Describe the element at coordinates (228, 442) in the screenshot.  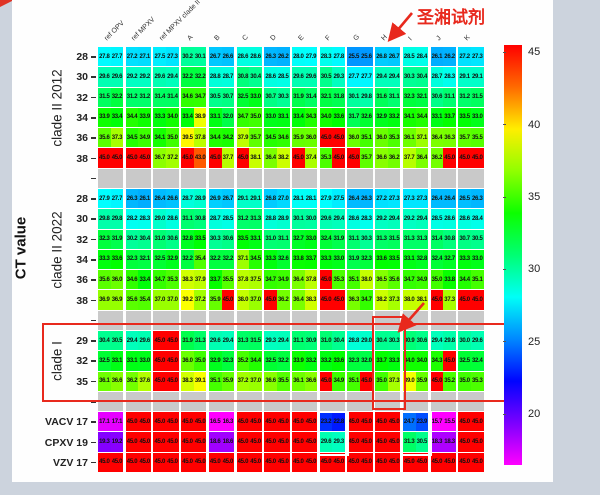
I see `heatmap-cell: 18.6` at that location.